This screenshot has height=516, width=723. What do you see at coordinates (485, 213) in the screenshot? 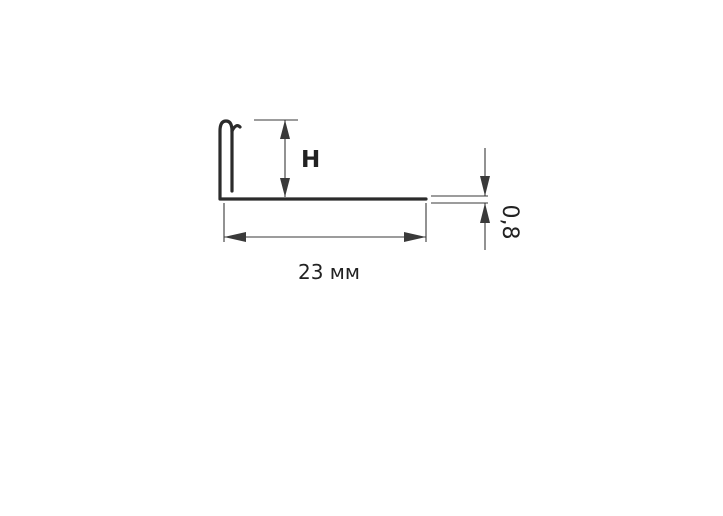
I see `thickness-arrow-bottom` at bounding box center [485, 213].